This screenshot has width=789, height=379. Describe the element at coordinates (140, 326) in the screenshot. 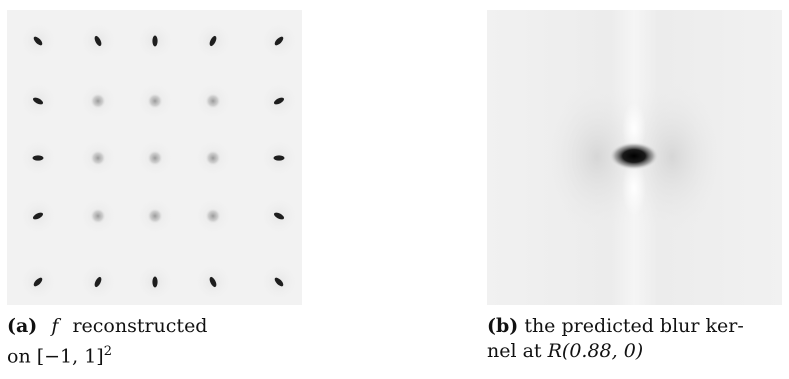

I see `caption-a-text: reconstructed` at that location.